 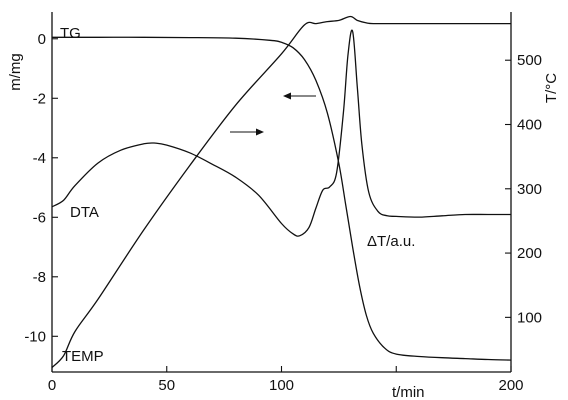 What do you see at coordinates (39, 158) in the screenshot?
I see `y-left-tick-label: -4` at bounding box center [39, 158].